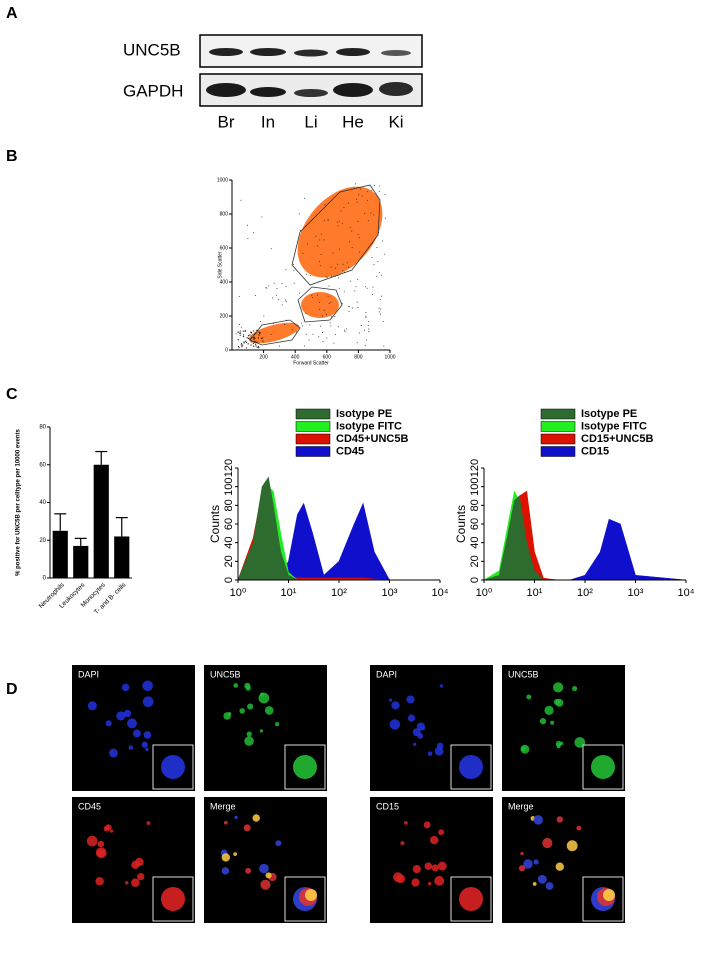 The height and width of the screenshot is (955, 702). I want to click on cell-cluster, so click(340, 232).